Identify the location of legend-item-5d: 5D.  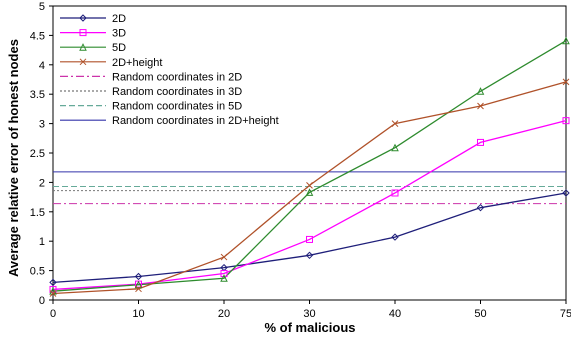
(93, 48).